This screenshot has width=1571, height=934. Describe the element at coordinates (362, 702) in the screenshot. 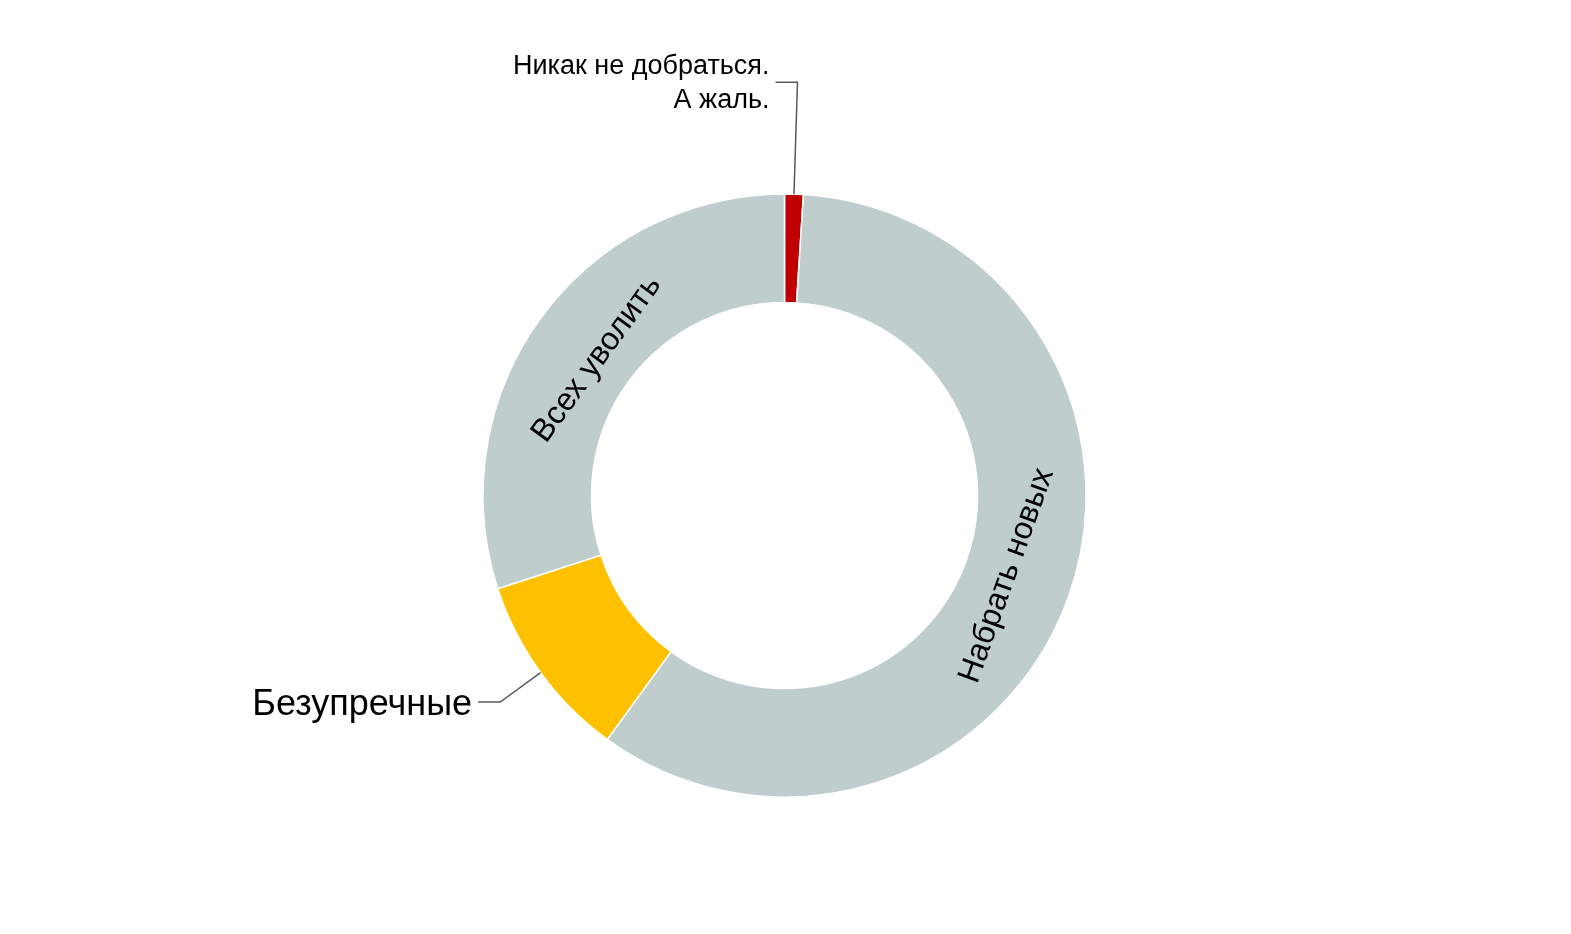

I see `slice-label: Безупречные` at that location.